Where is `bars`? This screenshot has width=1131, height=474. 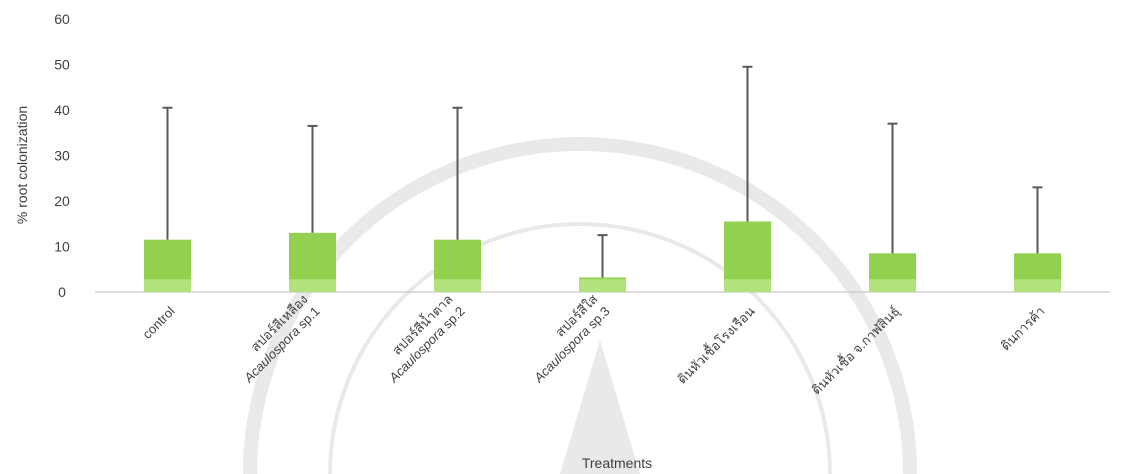
bars is located at coordinates (602, 256).